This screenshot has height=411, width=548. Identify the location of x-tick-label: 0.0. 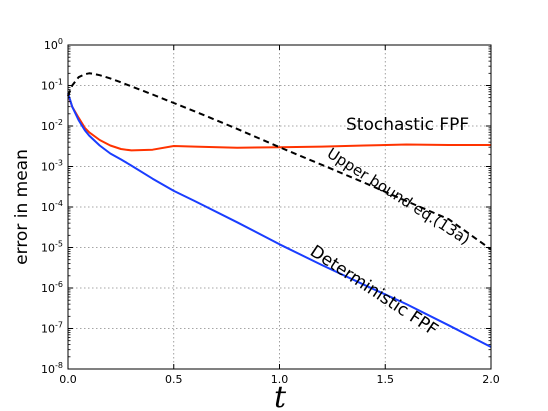
(68, 379).